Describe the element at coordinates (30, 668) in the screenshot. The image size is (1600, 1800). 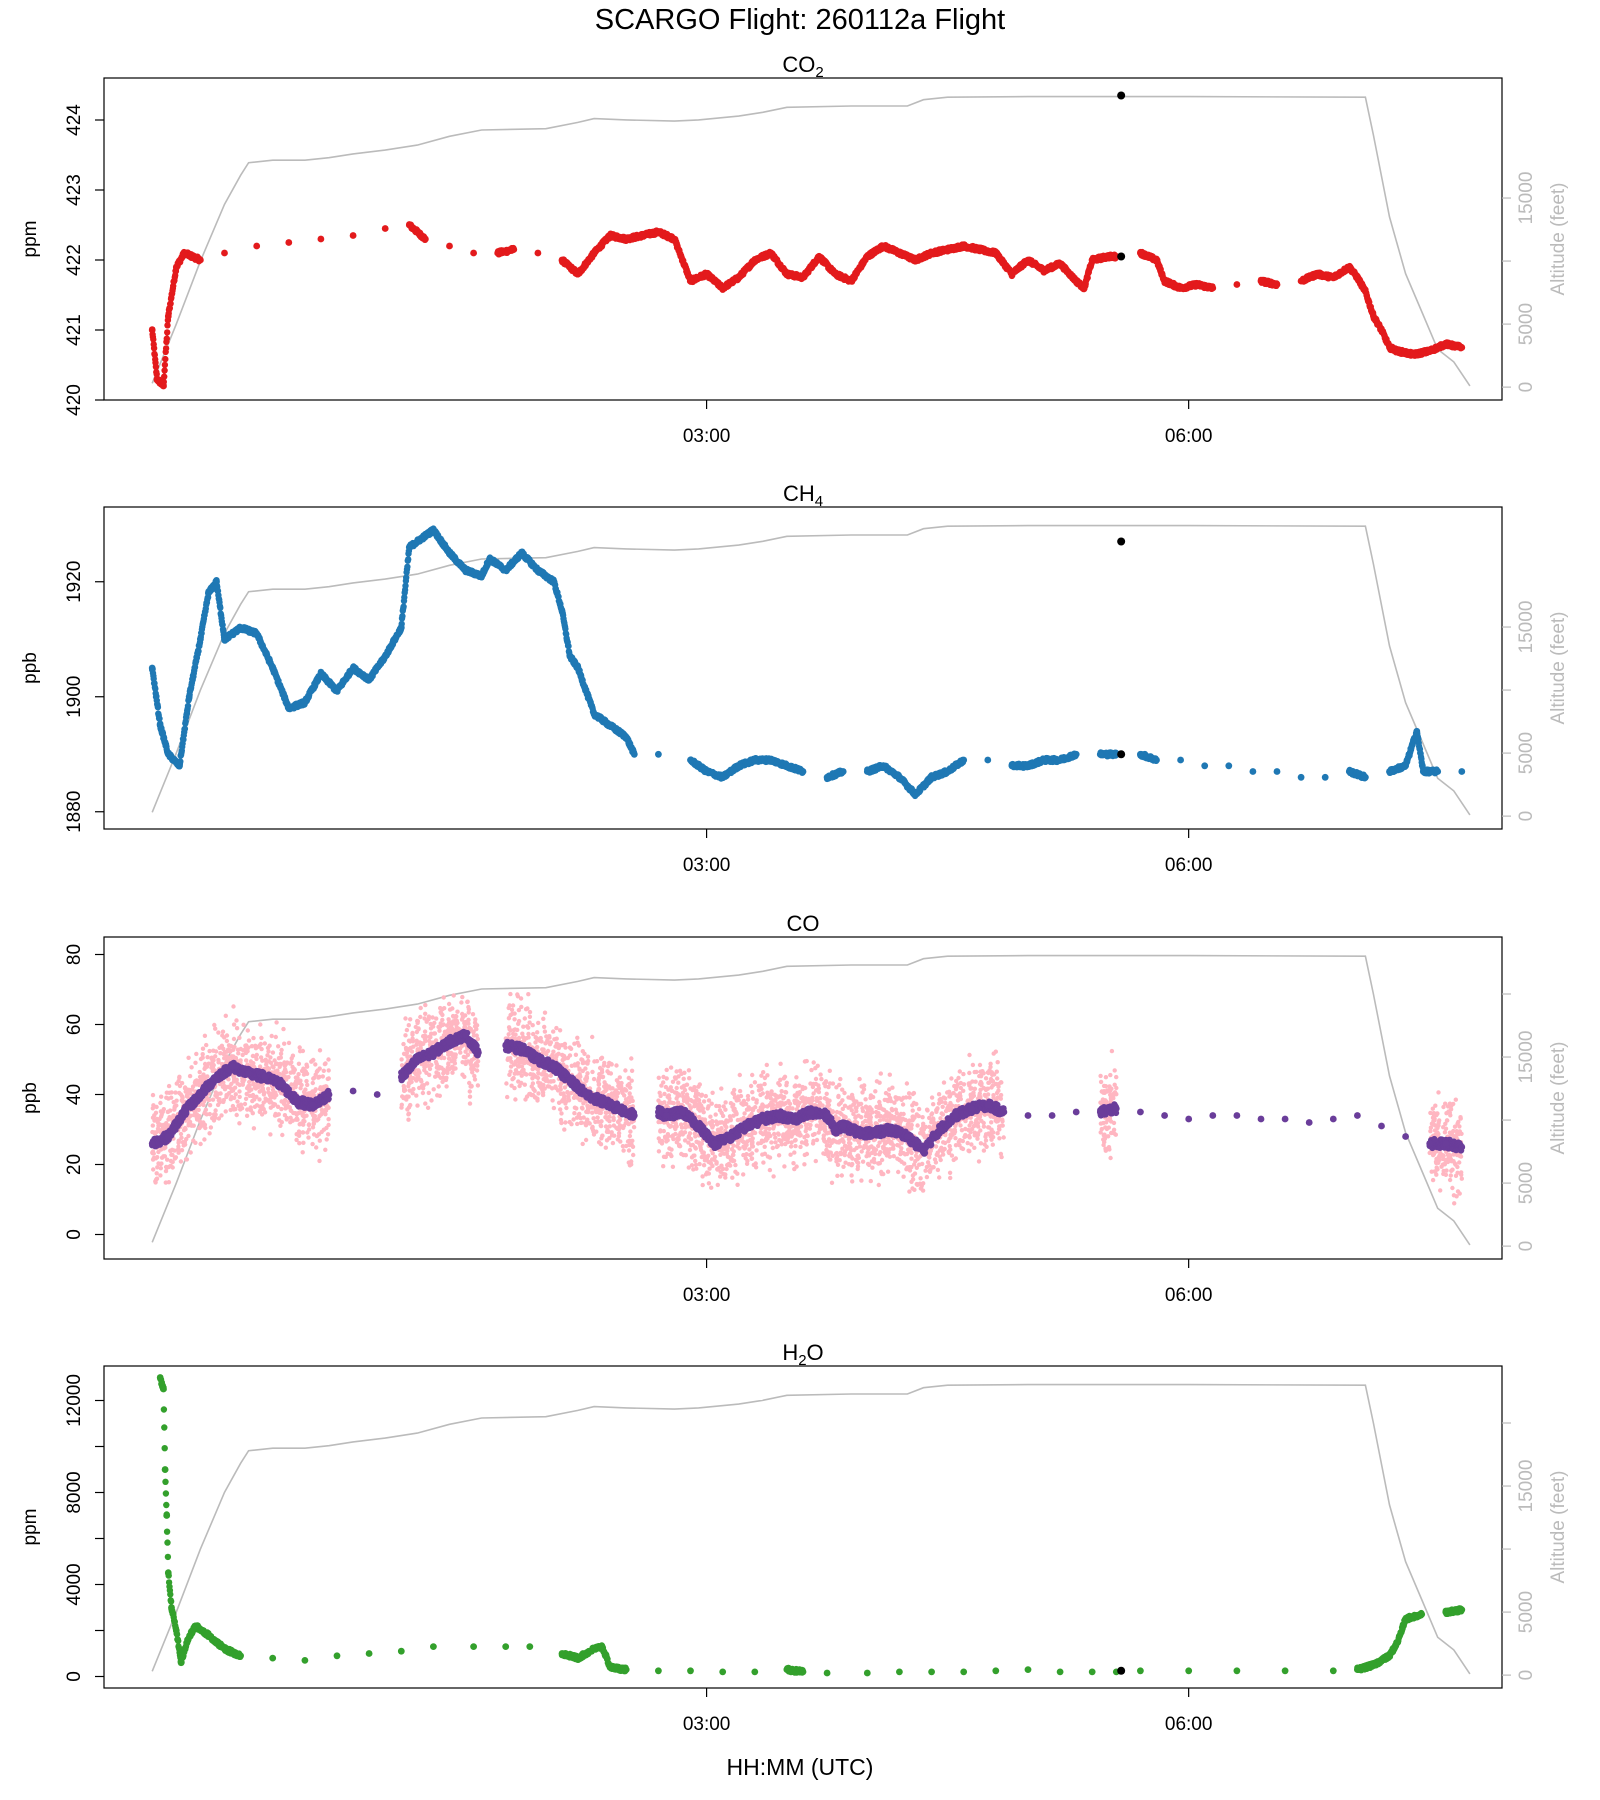
I see `y-axis-label: ppb` at that location.